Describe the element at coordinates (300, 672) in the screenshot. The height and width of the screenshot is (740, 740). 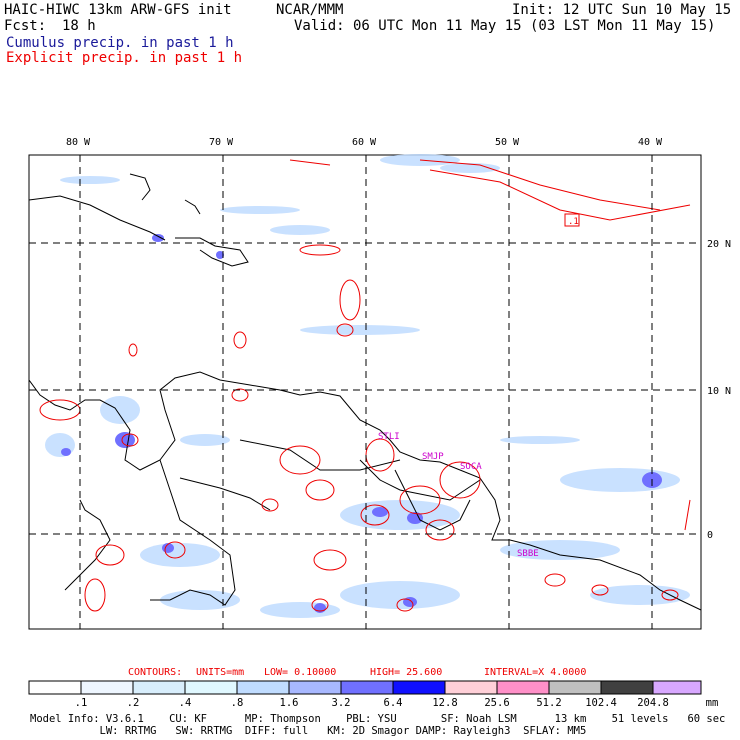
I see `low-label: LOW= 0.10000` at that location.